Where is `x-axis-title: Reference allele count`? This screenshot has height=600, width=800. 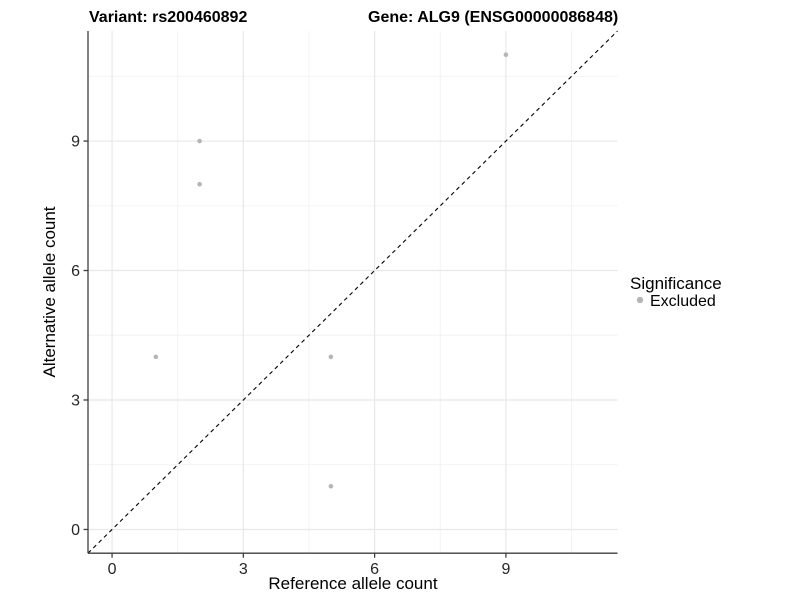 x-axis-title: Reference allele count is located at coordinates (352, 583).